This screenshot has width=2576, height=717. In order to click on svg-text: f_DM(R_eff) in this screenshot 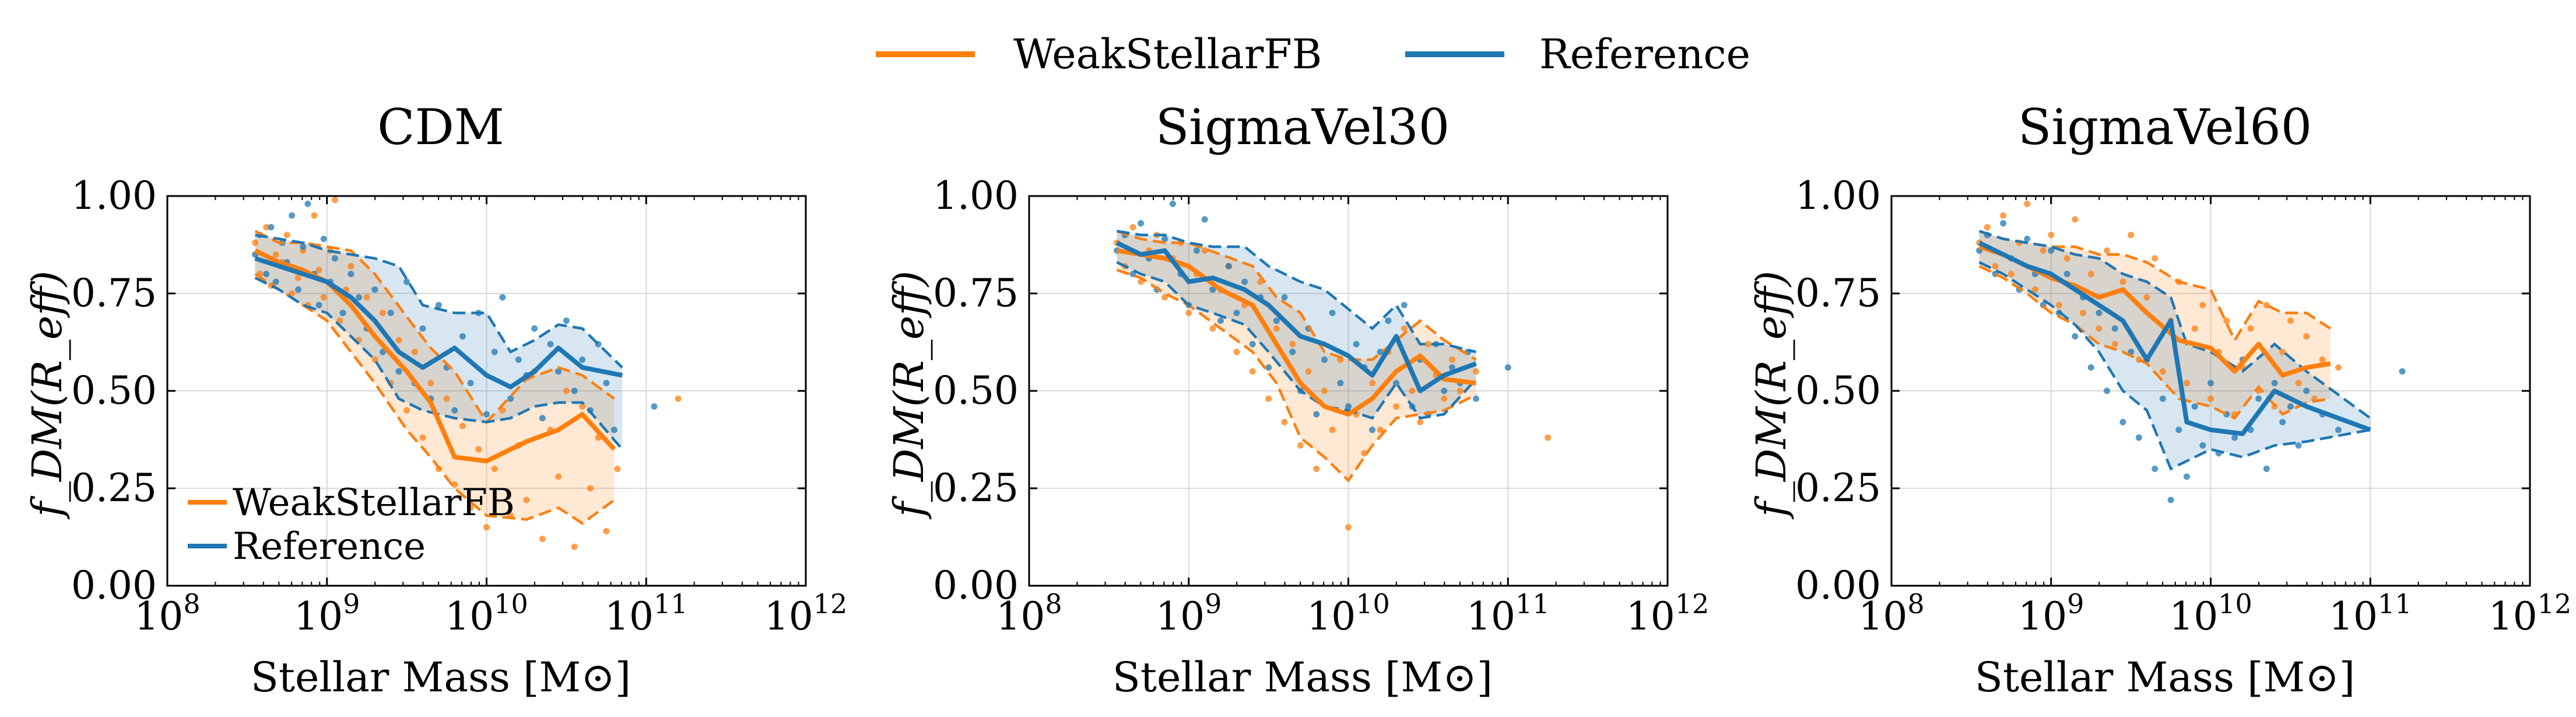, I will do `click(909, 395)`.